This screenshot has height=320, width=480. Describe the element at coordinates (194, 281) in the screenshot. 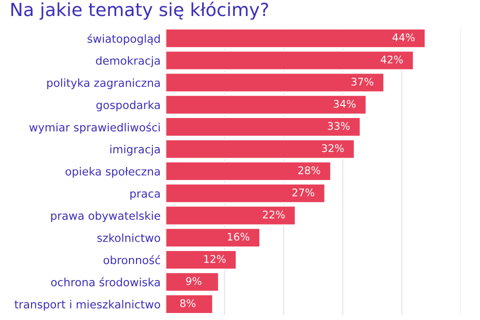

I see `data-label: 9%` at that location.